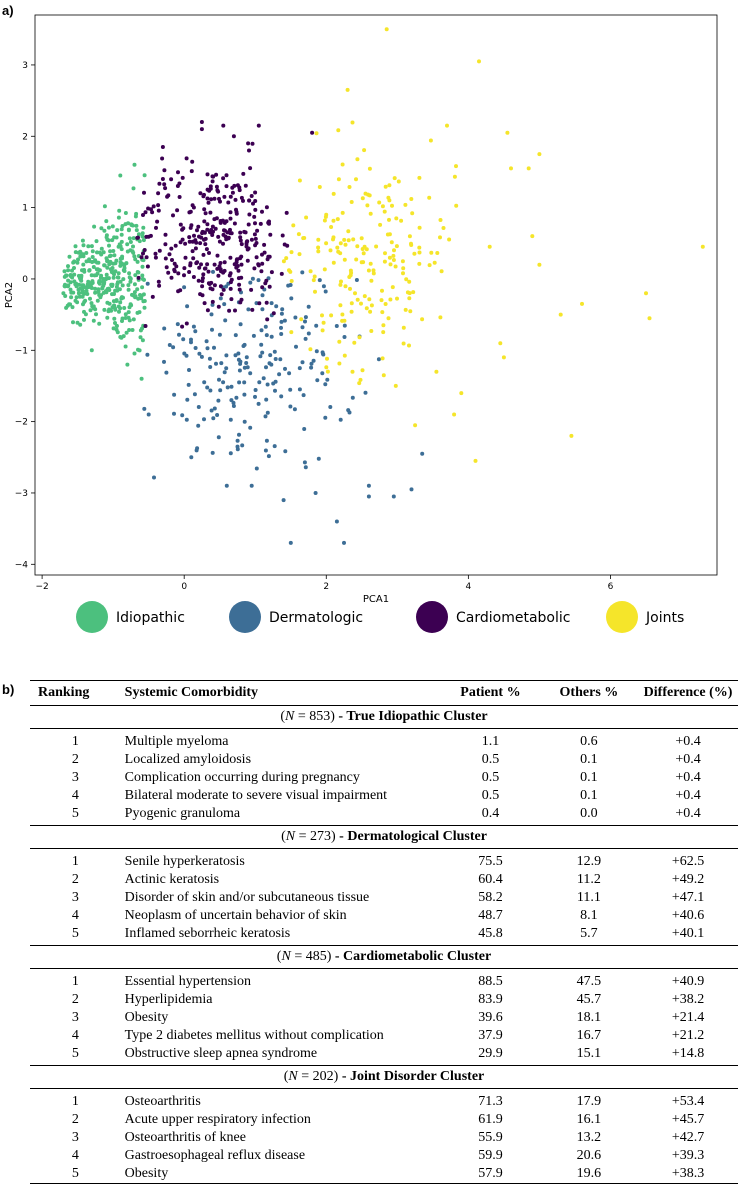 The image size is (740, 1200). Describe the element at coordinates (290, 716) in the screenshot. I see `cluster-n-symbol: N` at that location.